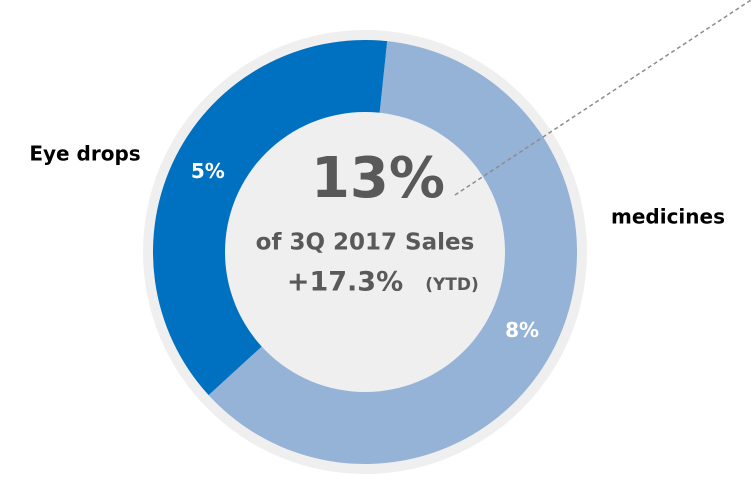  I want to click on center-total: 13%, so click(378, 178).